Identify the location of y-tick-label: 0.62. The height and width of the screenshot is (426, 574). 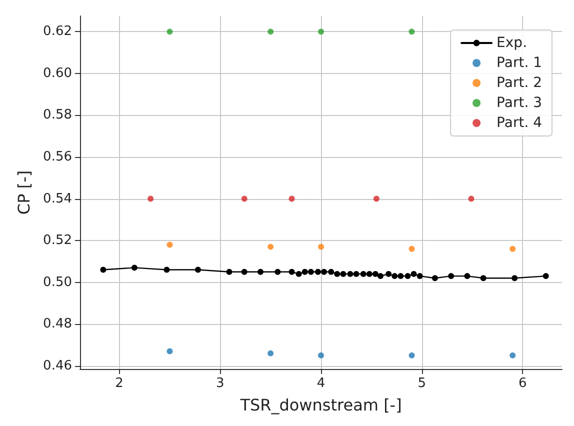
(57, 32).